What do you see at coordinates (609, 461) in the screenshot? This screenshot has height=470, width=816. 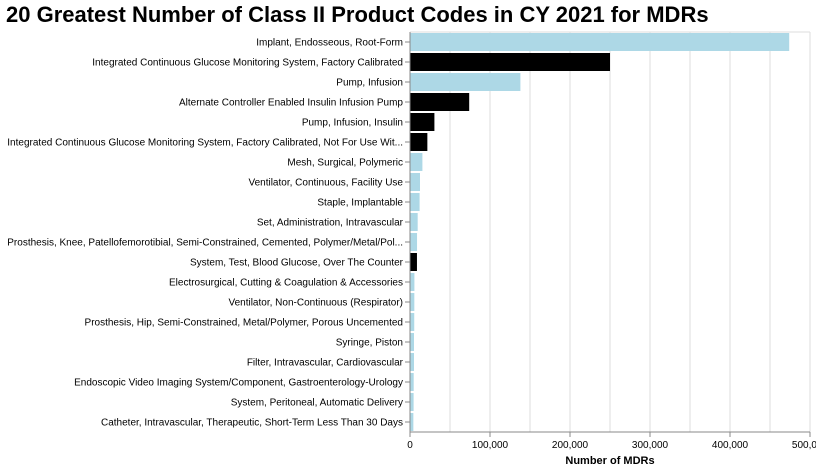 I see `x-axis-title: Number of MDRs` at bounding box center [609, 461].